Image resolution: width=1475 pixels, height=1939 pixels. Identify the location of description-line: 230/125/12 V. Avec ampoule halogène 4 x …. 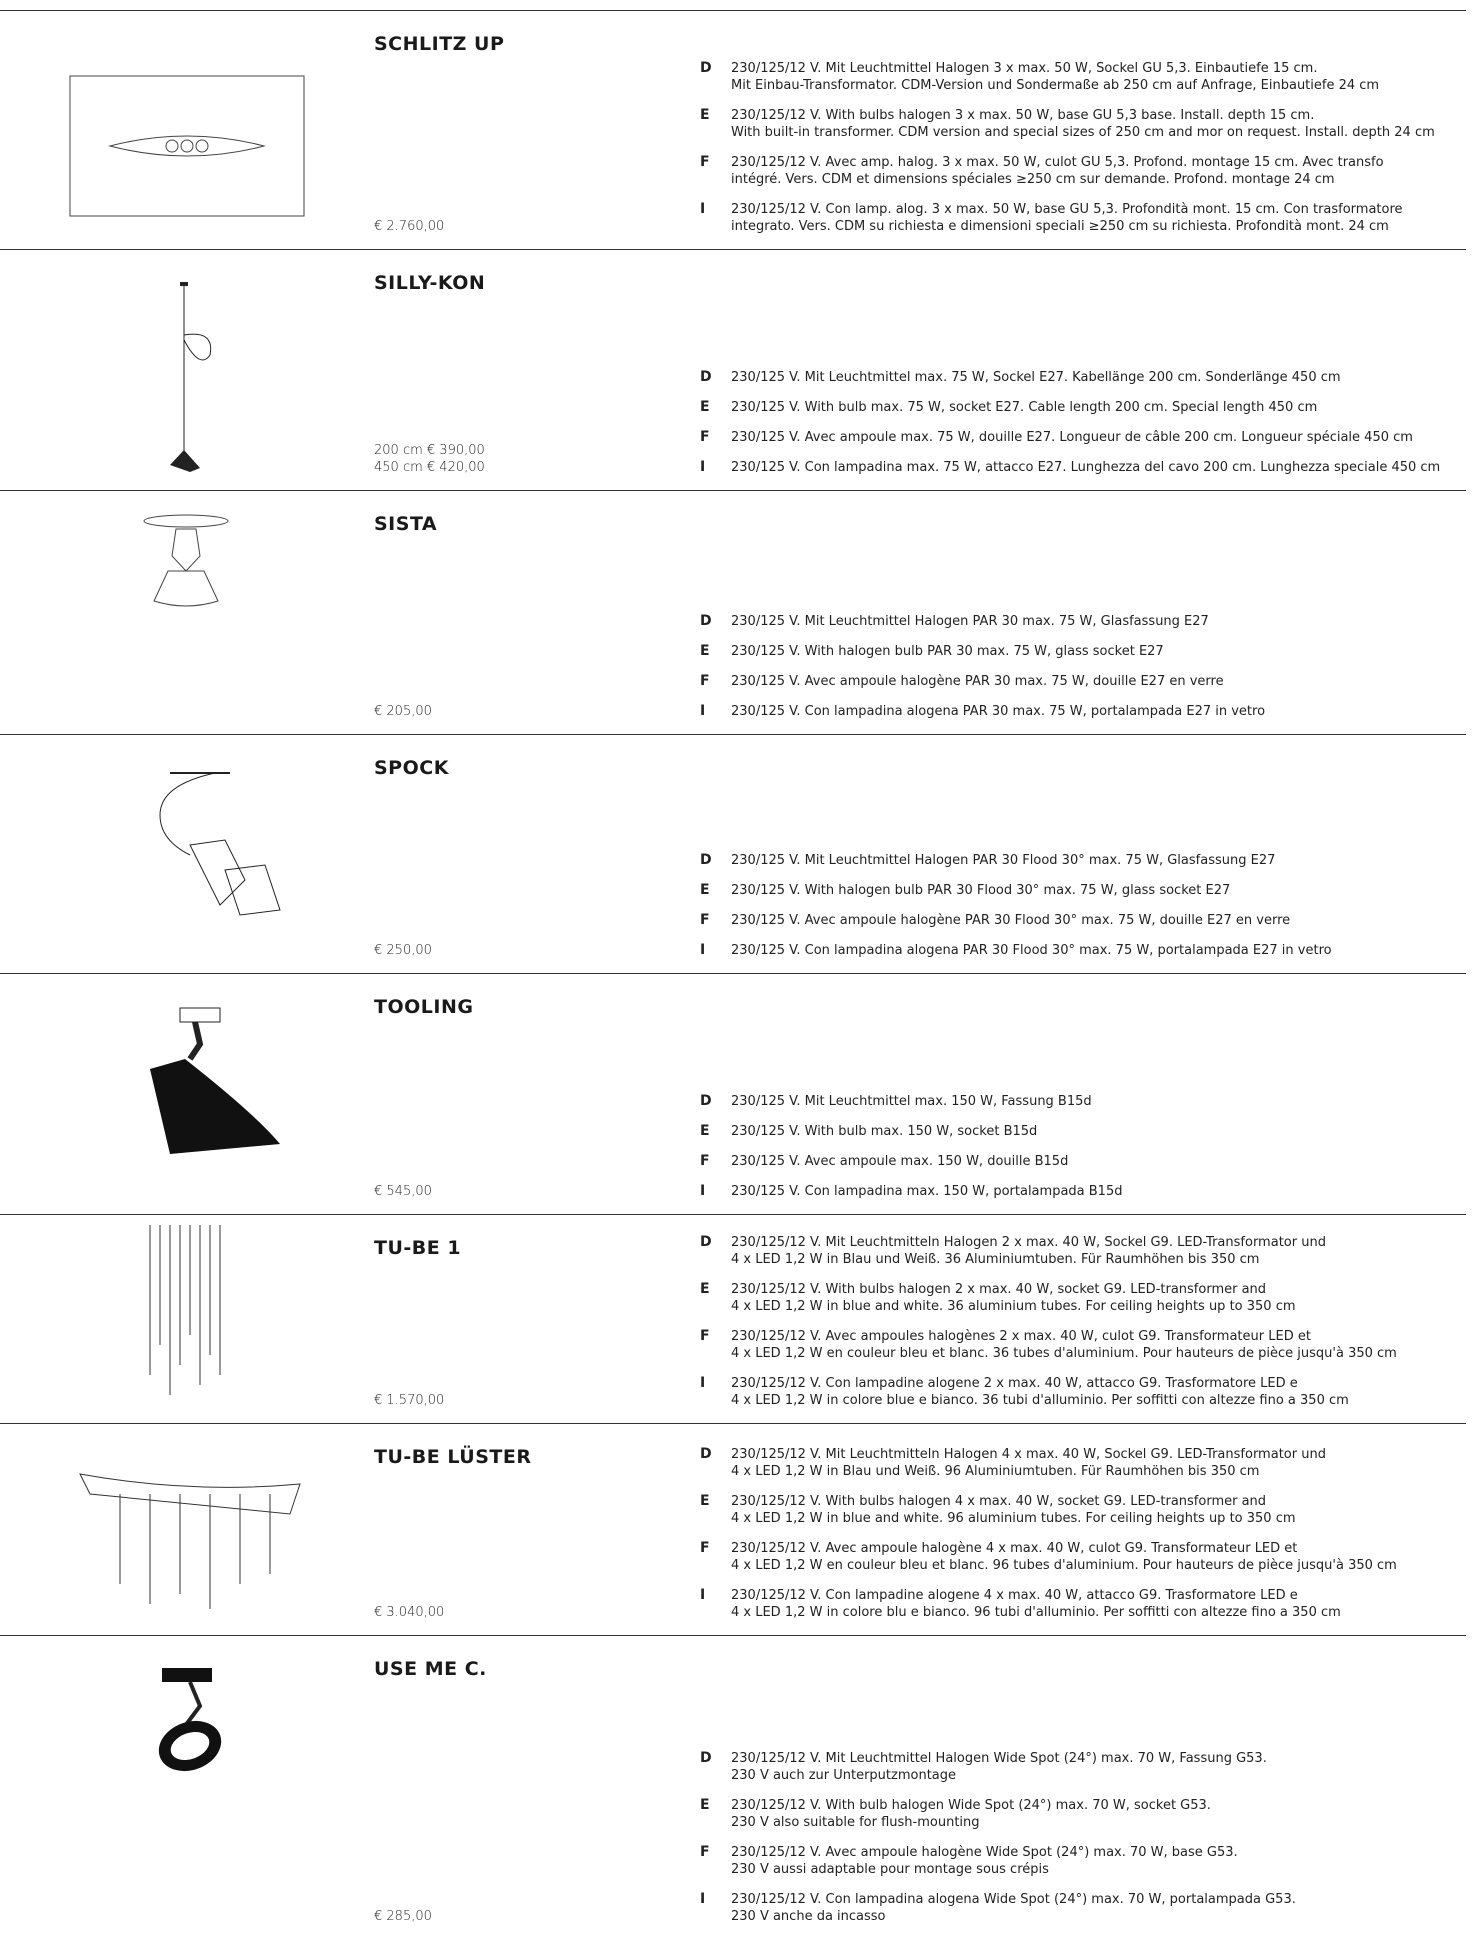
(1014, 1548).